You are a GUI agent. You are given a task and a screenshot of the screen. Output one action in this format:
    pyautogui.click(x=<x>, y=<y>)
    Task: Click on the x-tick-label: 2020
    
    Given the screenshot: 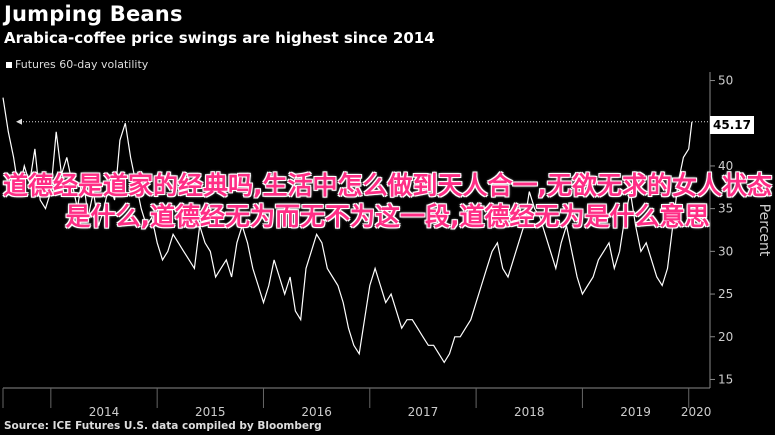 What is the action you would take?
    pyautogui.click(x=696, y=412)
    